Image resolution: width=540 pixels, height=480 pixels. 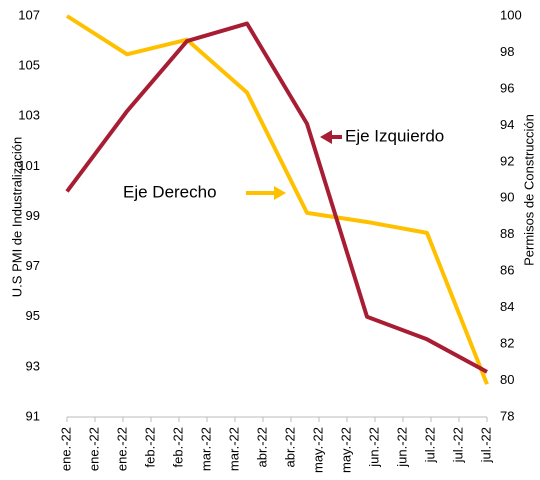 What do you see at coordinates (33, 265) in the screenshot?
I see `y-tick-label: 97` at bounding box center [33, 265].